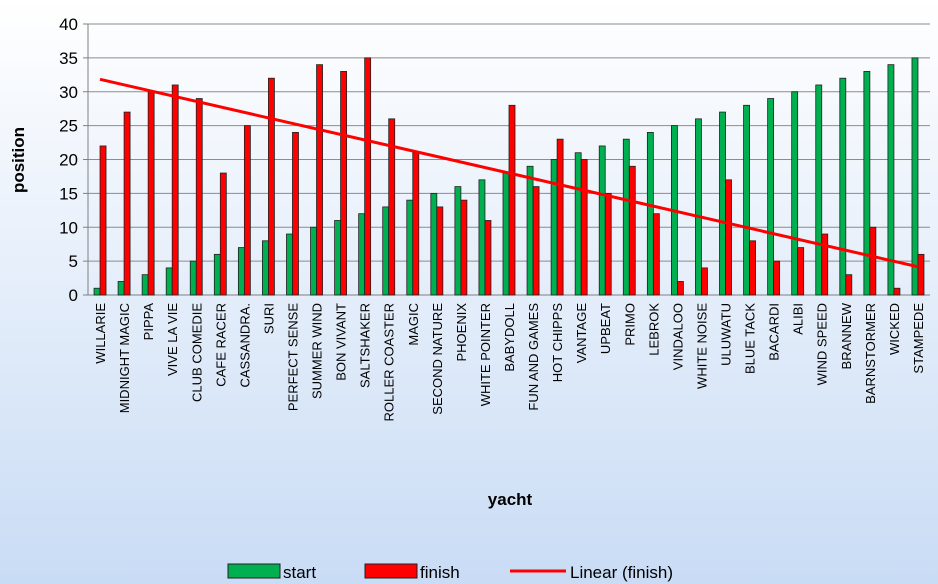  What do you see at coordinates (822, 344) in the screenshot?
I see `x-tick-label: WIND SPEED` at bounding box center [822, 344].